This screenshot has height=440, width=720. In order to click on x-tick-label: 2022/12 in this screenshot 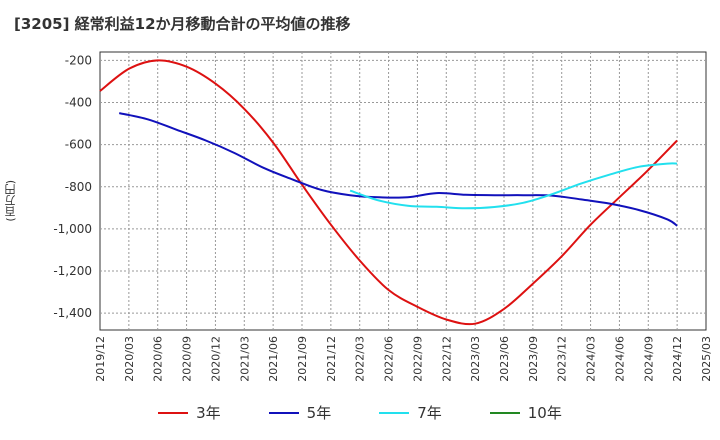, I will do `click(446, 359)`.